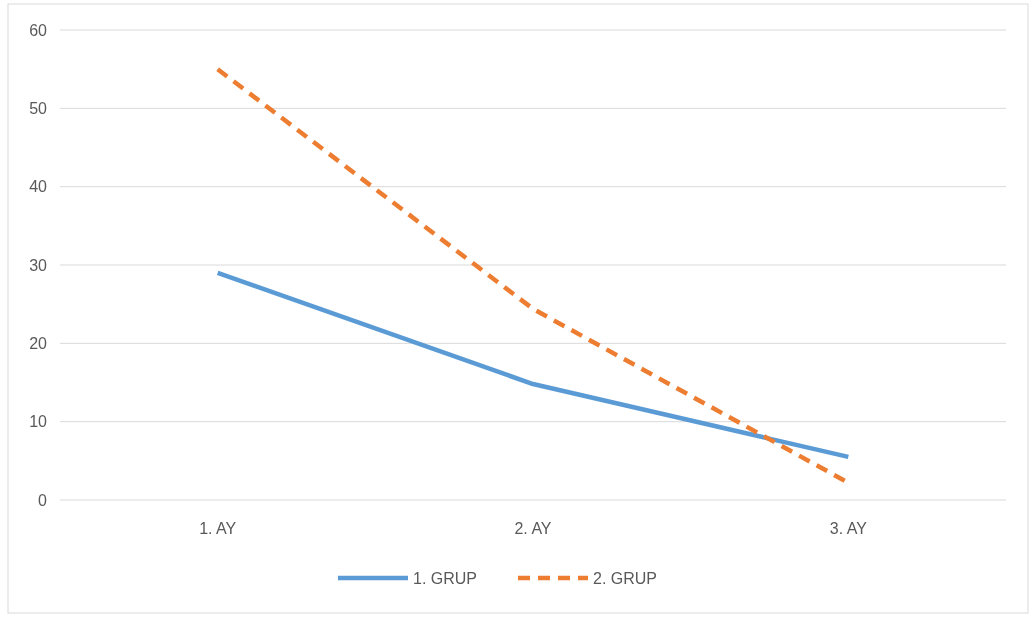 This screenshot has height=619, width=1036. I want to click on y-tick-label: 60, so click(38, 30).